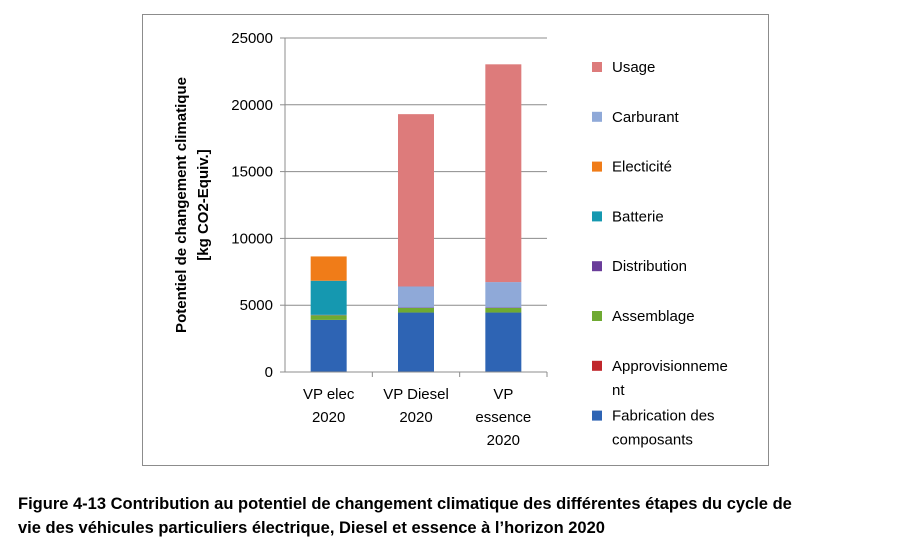 Image resolution: width=899 pixels, height=543 pixels. What do you see at coordinates (256, 305) in the screenshot?
I see `y-tick-label: 5000` at bounding box center [256, 305].